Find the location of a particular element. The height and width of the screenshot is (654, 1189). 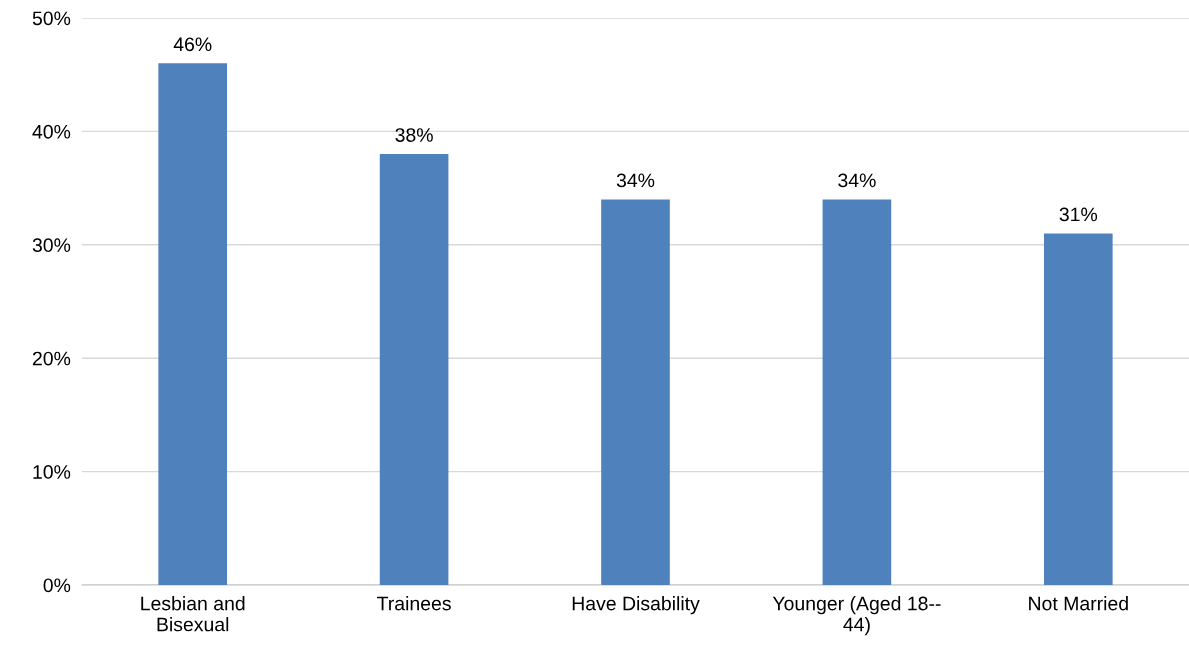

x-tick-label: Trainees is located at coordinates (414, 603).